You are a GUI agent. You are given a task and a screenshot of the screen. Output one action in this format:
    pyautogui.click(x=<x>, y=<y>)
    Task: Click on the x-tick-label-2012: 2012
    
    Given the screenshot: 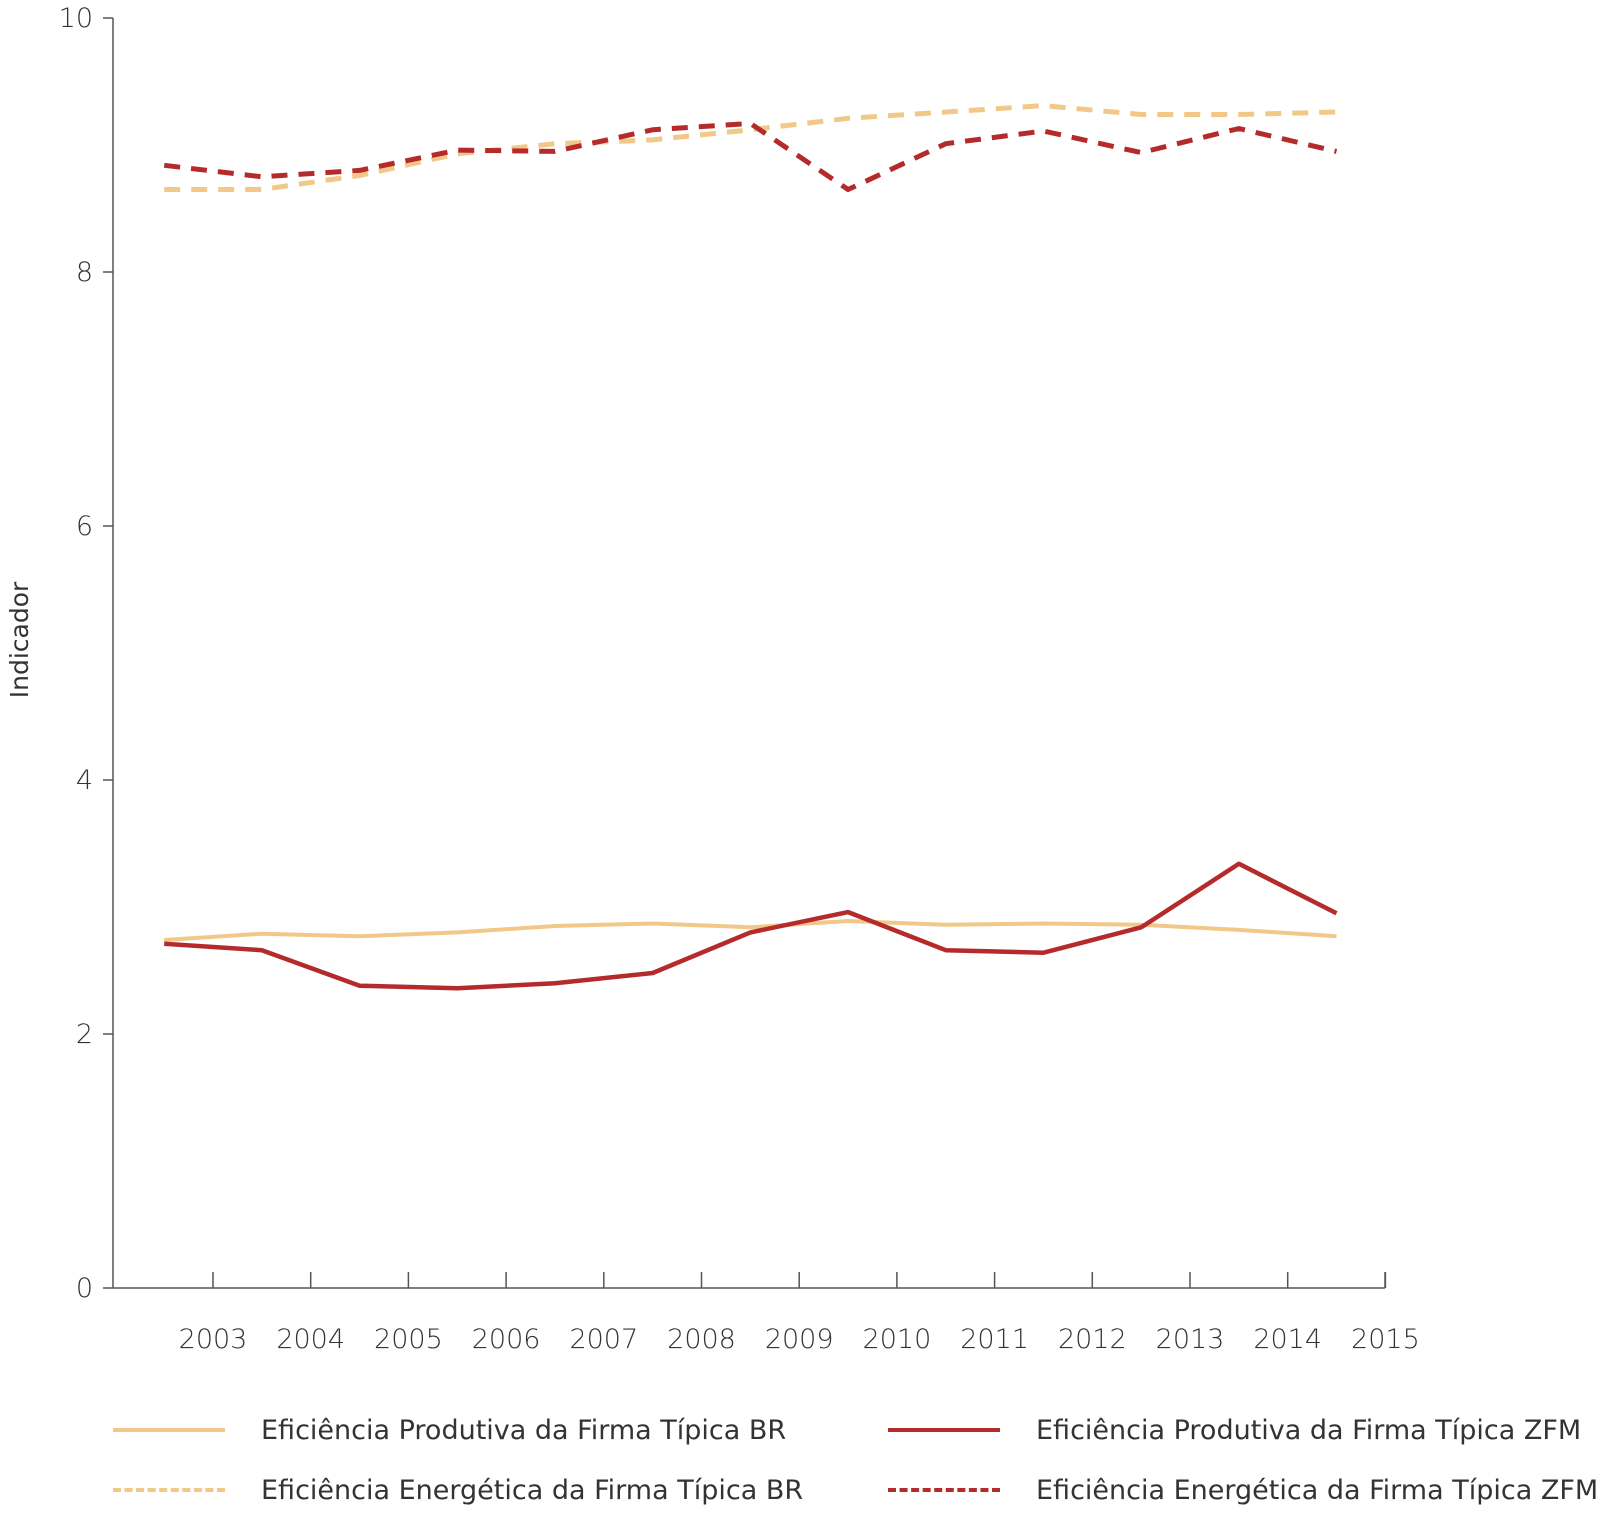 What is the action you would take?
    pyautogui.click(x=1092, y=1339)
    